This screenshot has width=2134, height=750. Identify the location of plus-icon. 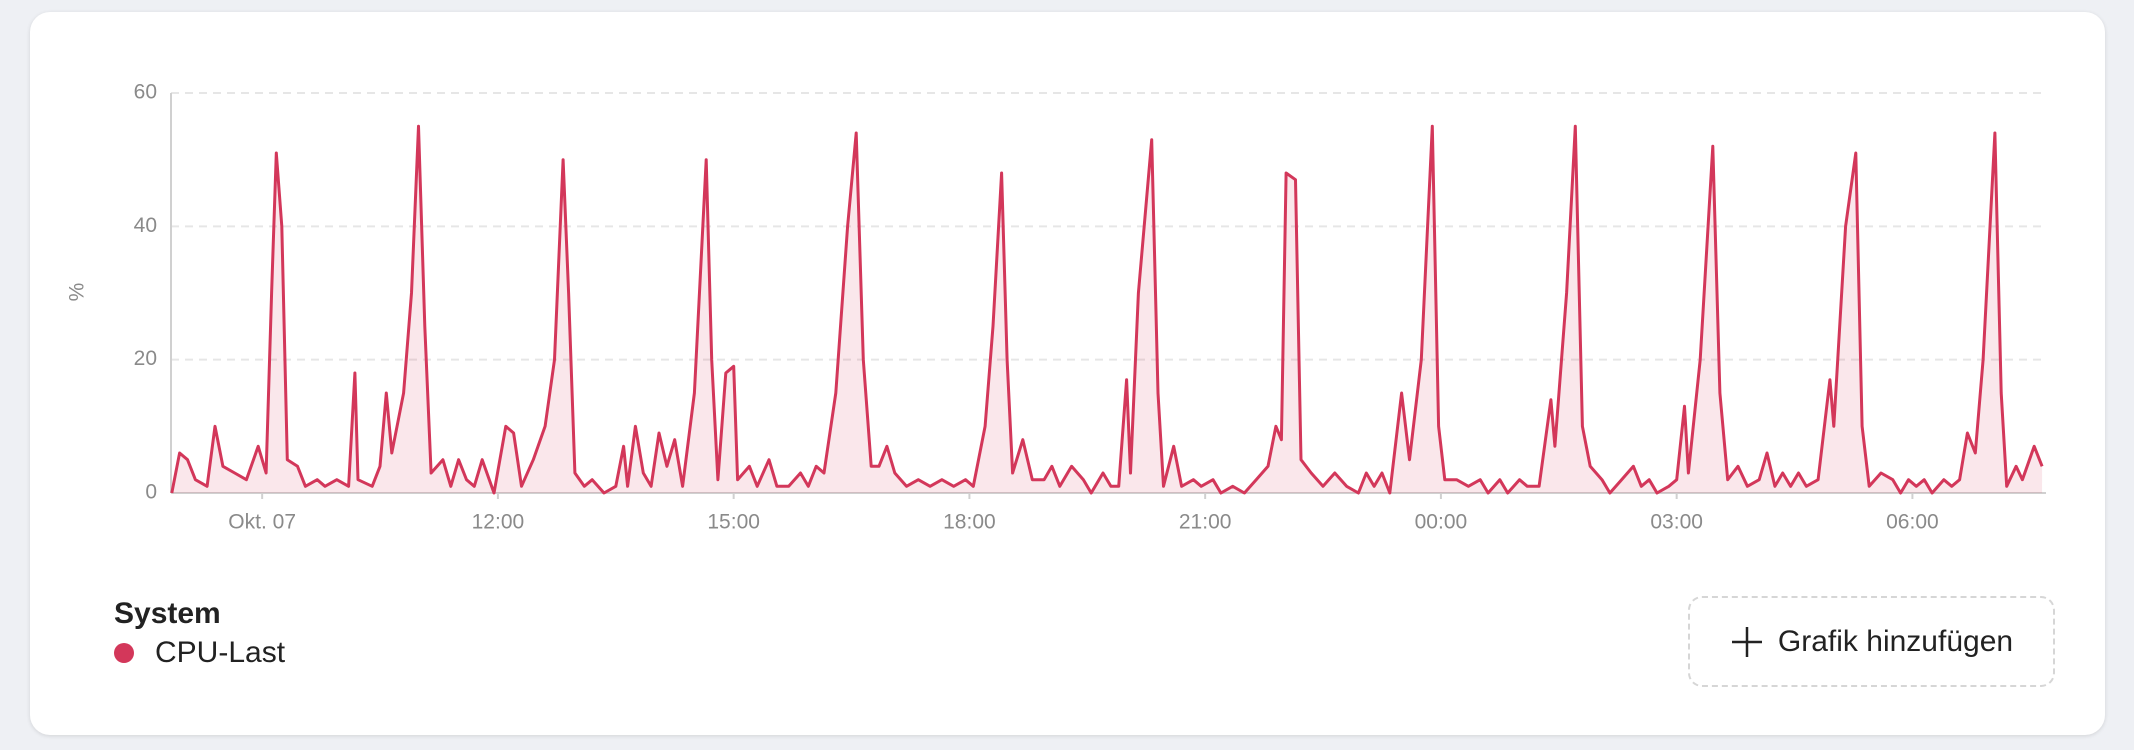
(1746, 641).